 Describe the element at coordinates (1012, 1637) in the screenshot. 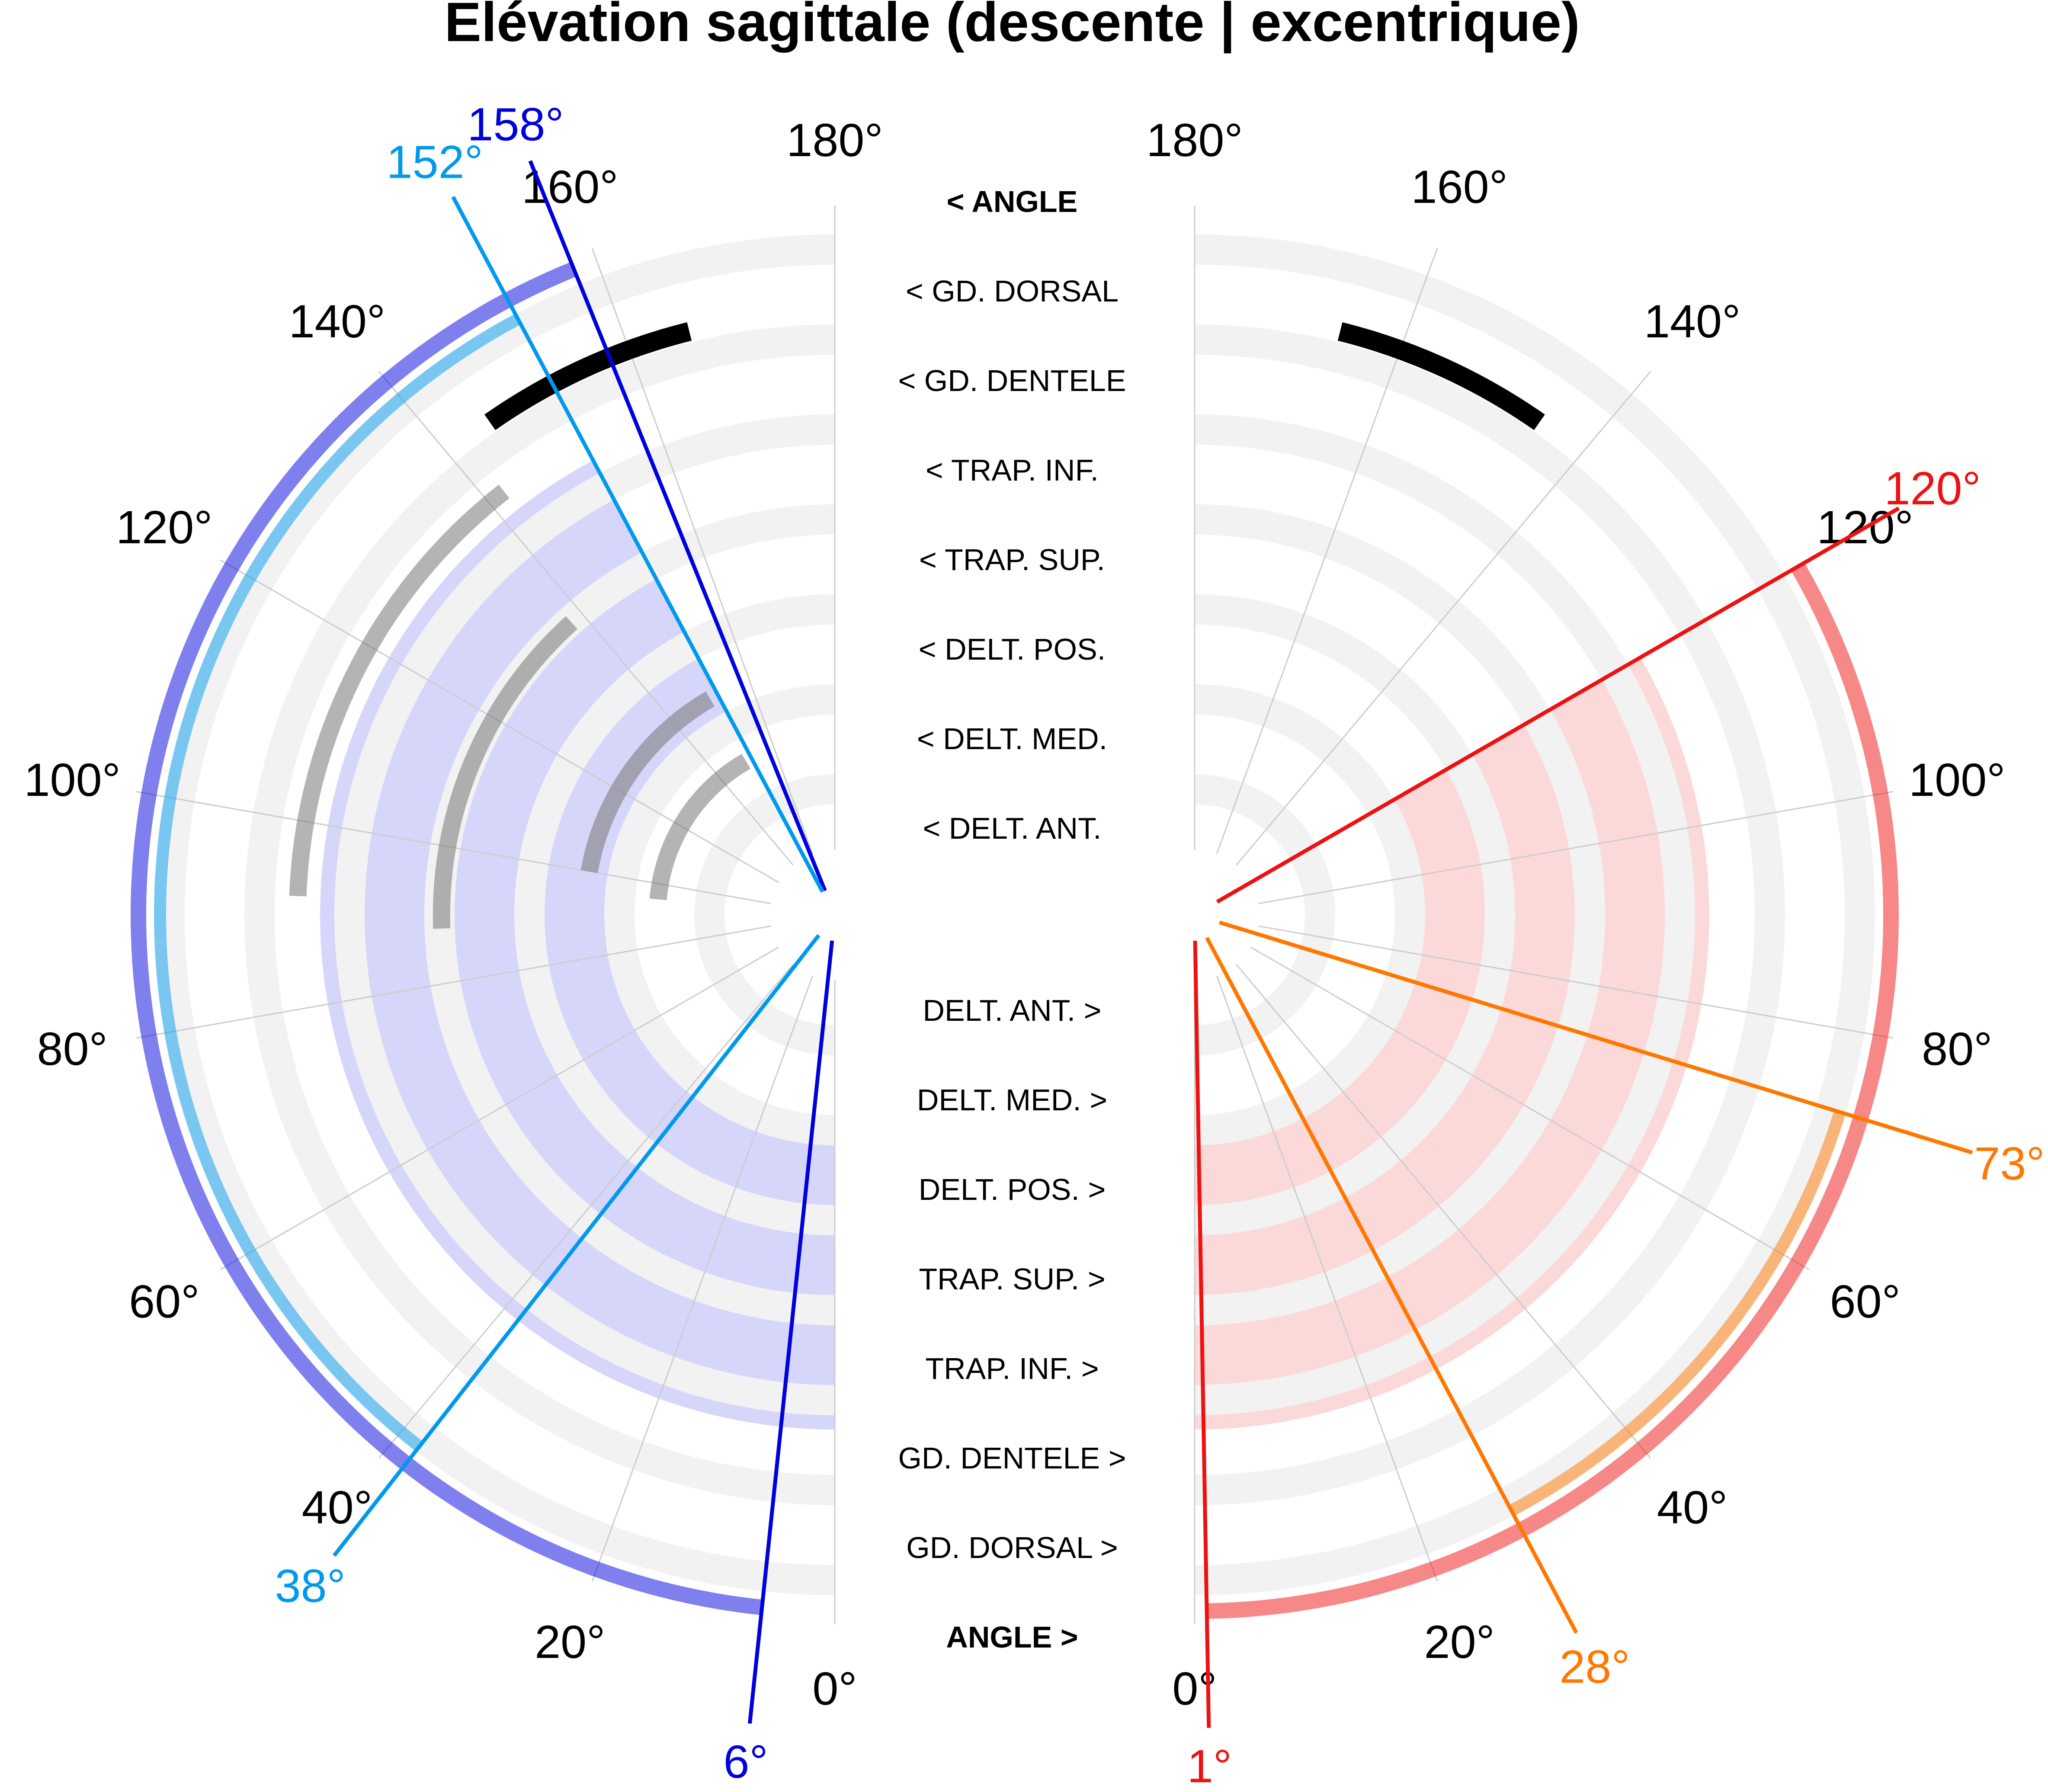

I see `muscle-label-bottom-7: ANGLE >` at that location.